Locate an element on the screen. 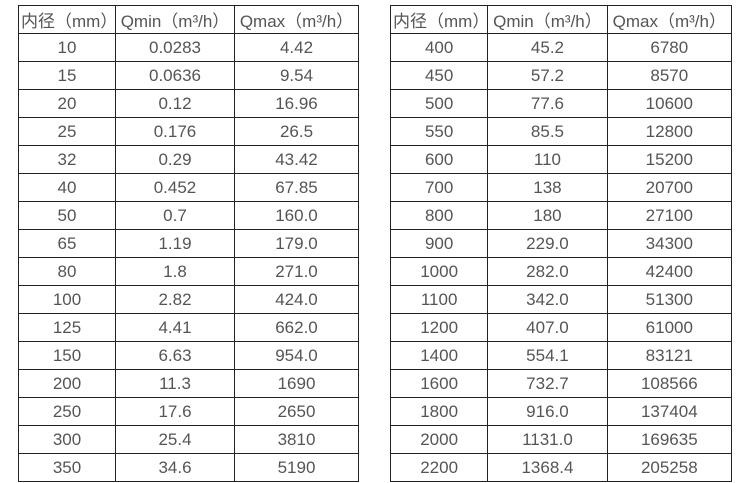 The height and width of the screenshot is (483, 750). table-cell: 16.96 is located at coordinates (296, 103).